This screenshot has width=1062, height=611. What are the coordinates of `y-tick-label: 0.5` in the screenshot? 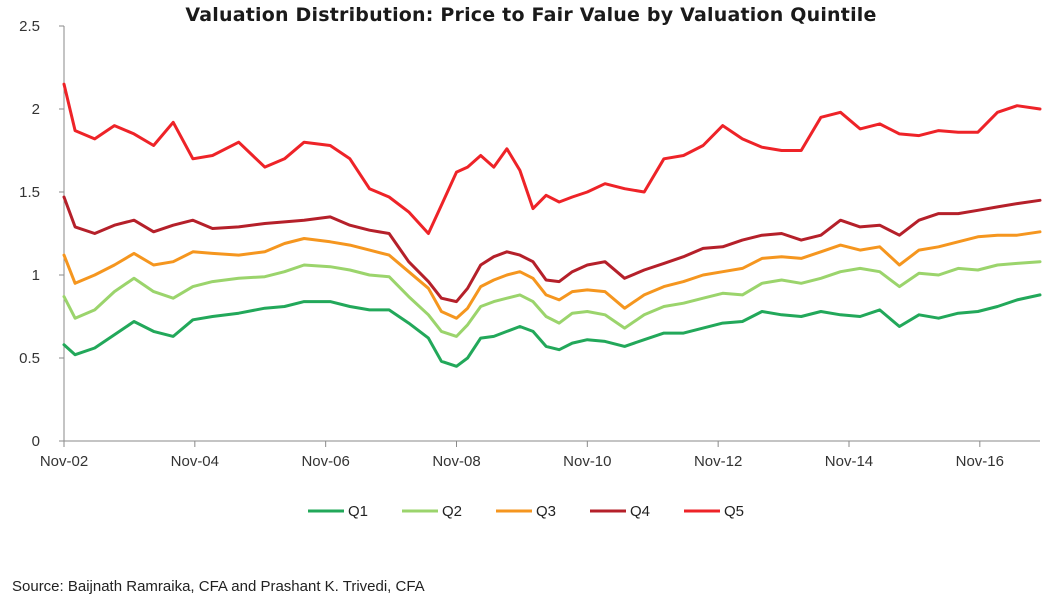 It's located at (29, 358).